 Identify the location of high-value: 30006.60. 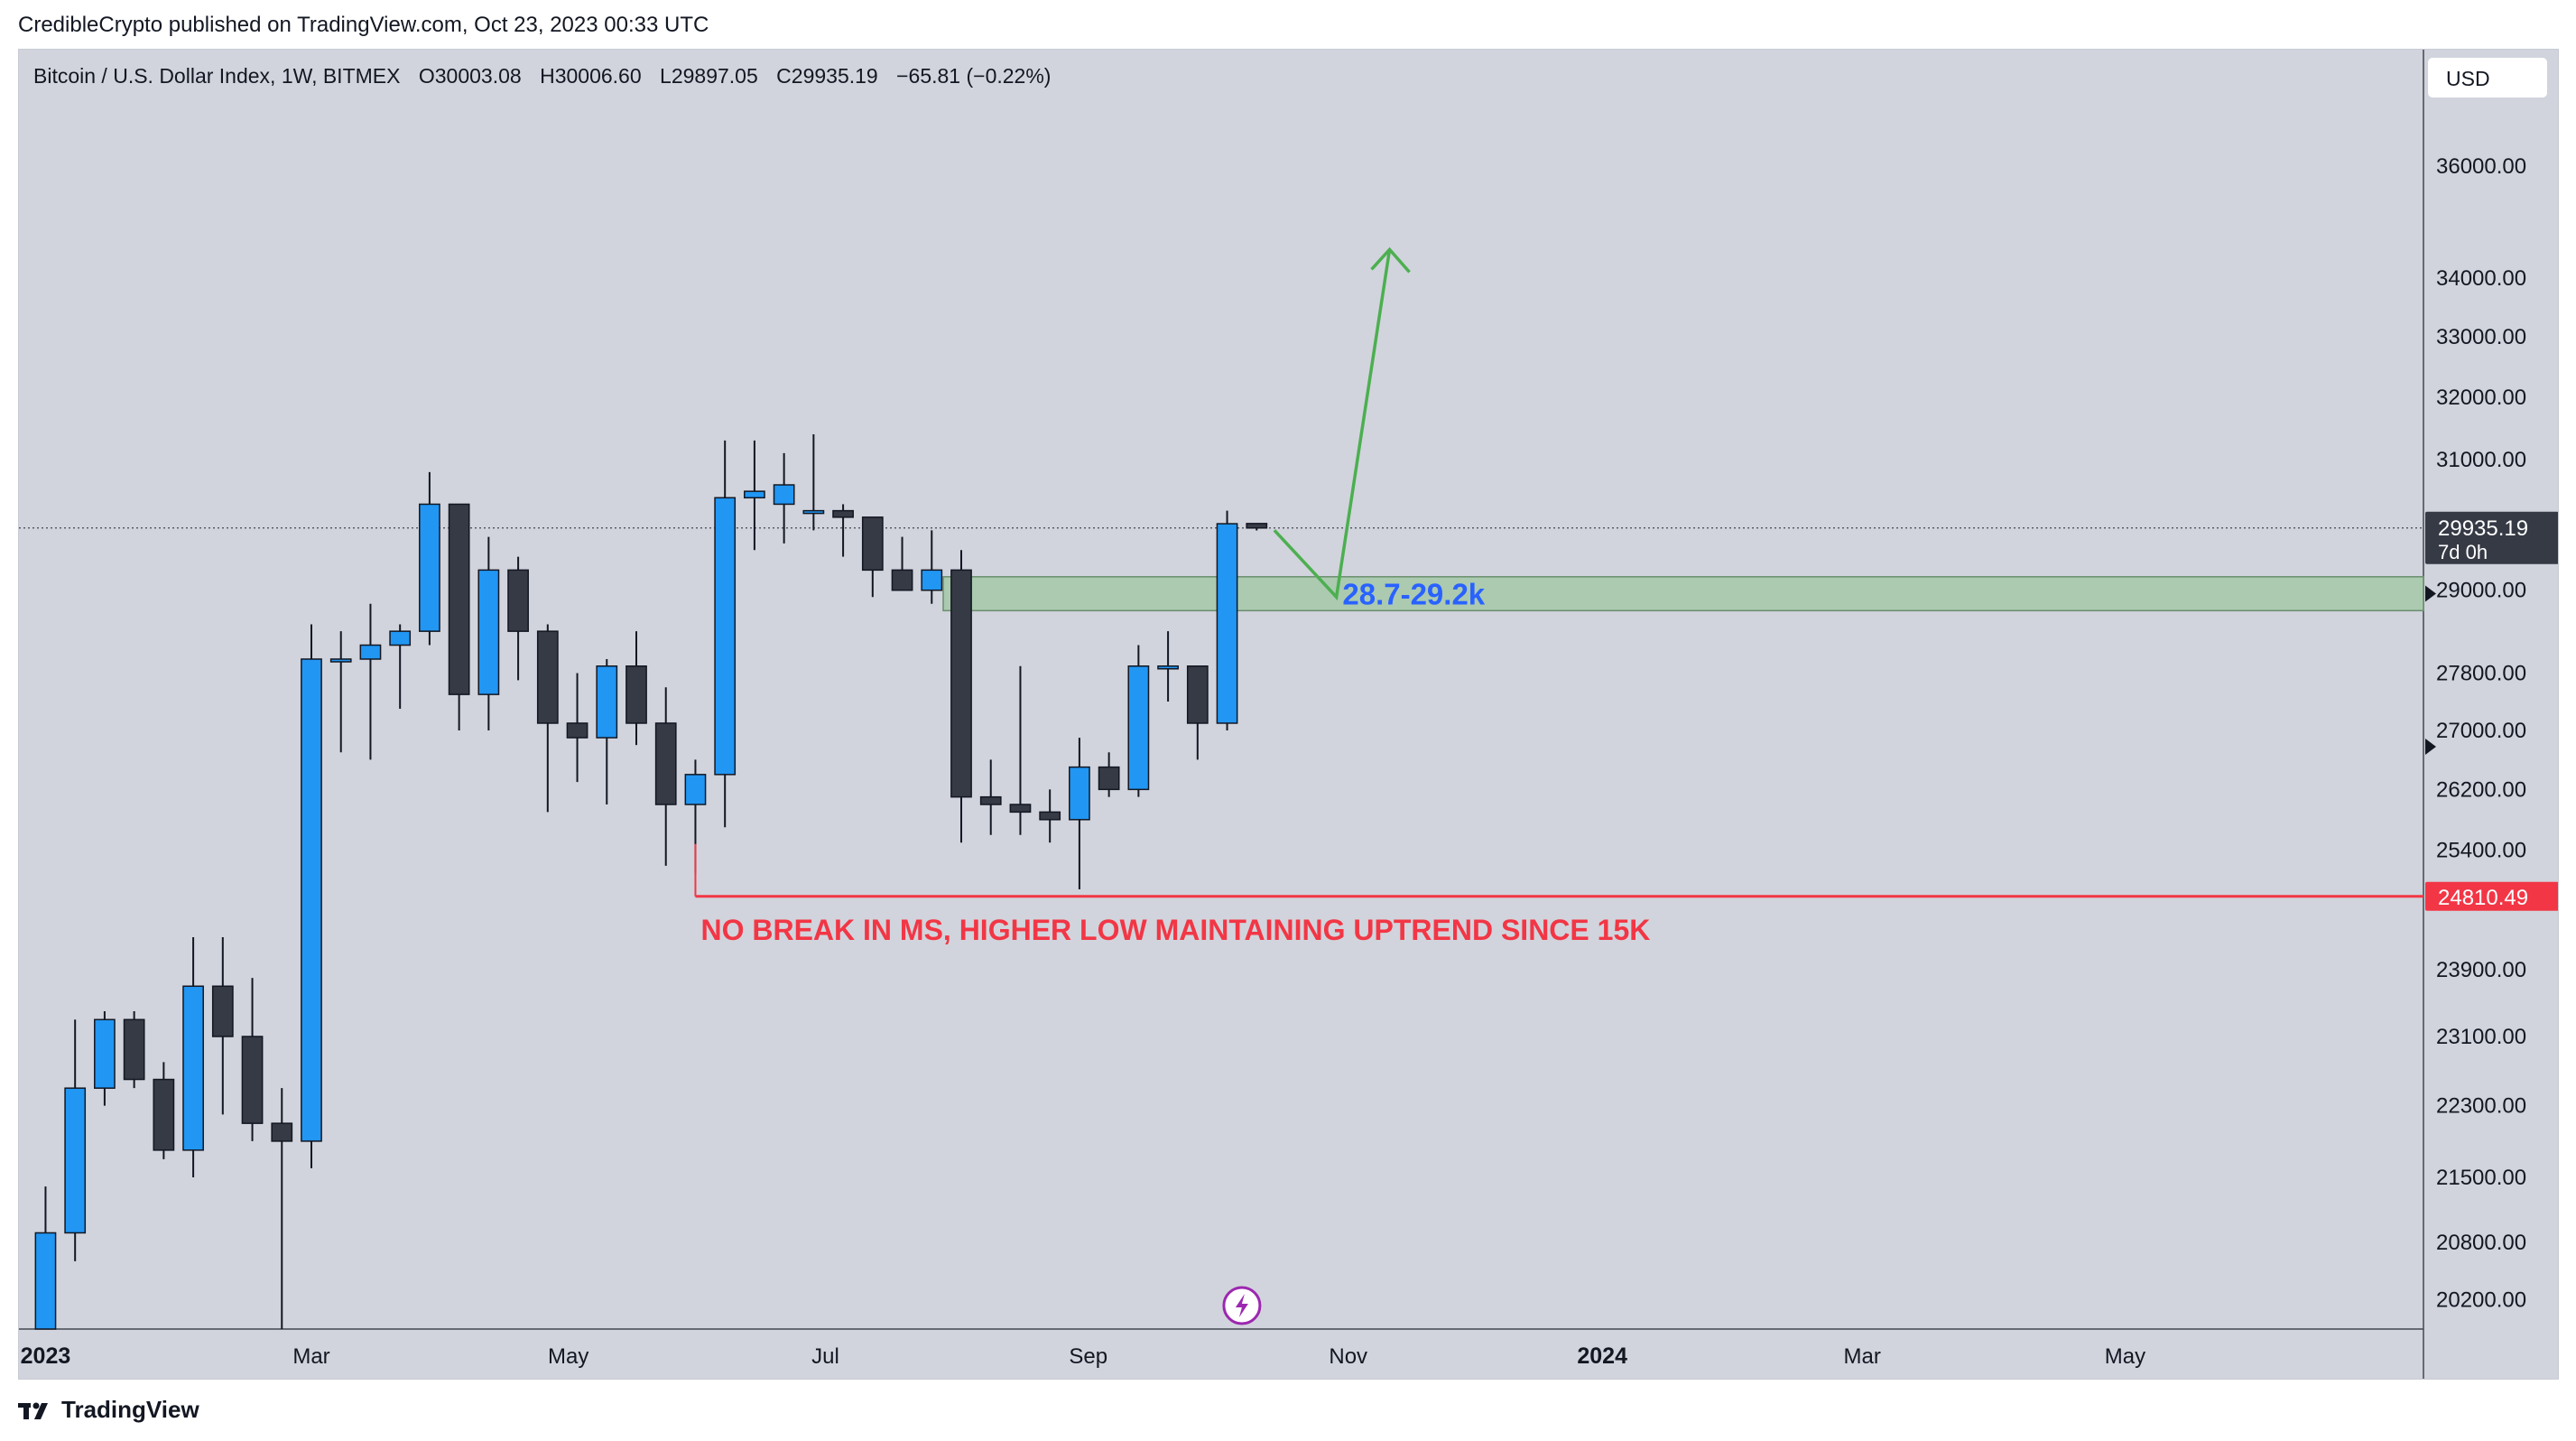
(598, 76).